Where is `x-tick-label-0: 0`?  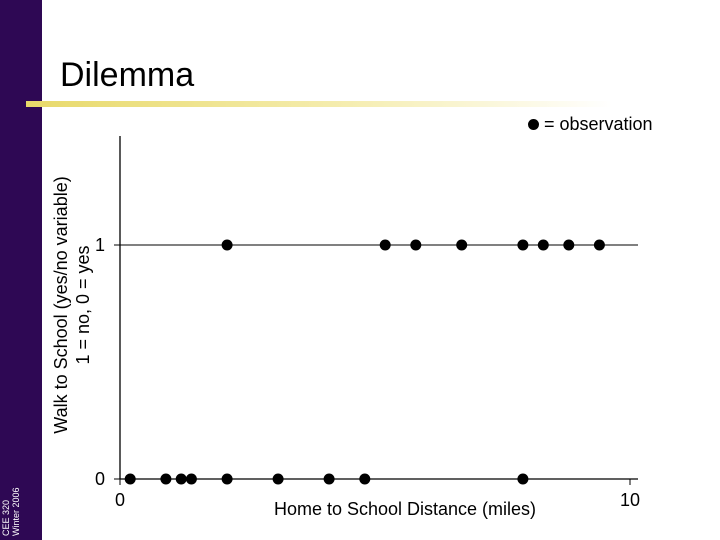 x-tick-label-0: 0 is located at coordinates (120, 500).